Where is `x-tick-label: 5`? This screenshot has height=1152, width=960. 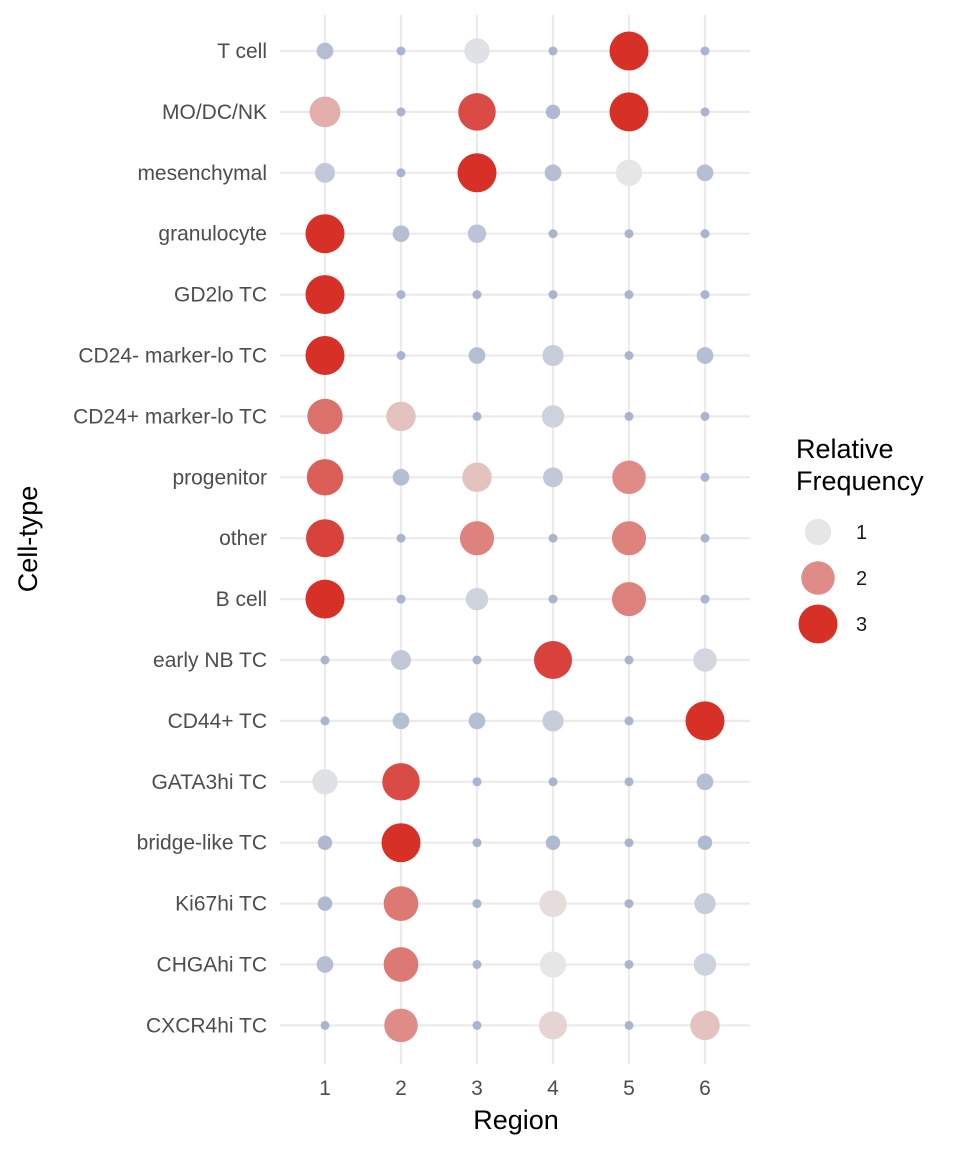
x-tick-label: 5 is located at coordinates (629, 1088).